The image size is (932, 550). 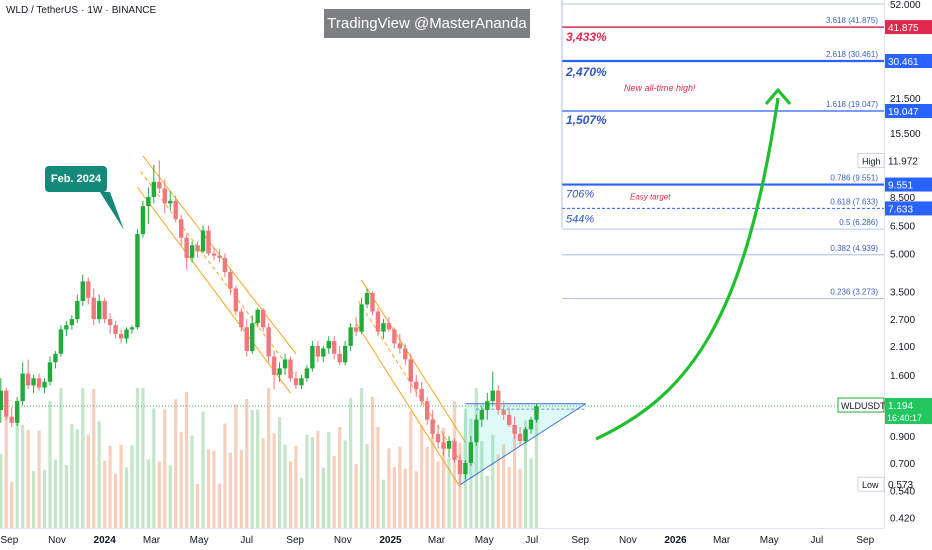 What do you see at coordinates (413, 361) in the screenshot?
I see `channel2-upper` at bounding box center [413, 361].